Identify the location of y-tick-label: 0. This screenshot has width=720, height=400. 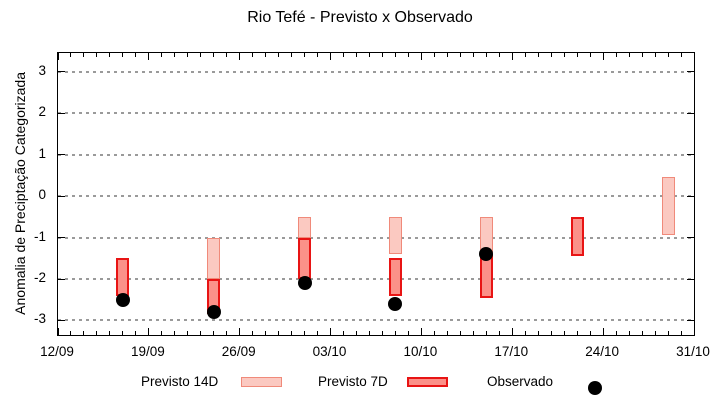
(42, 195).